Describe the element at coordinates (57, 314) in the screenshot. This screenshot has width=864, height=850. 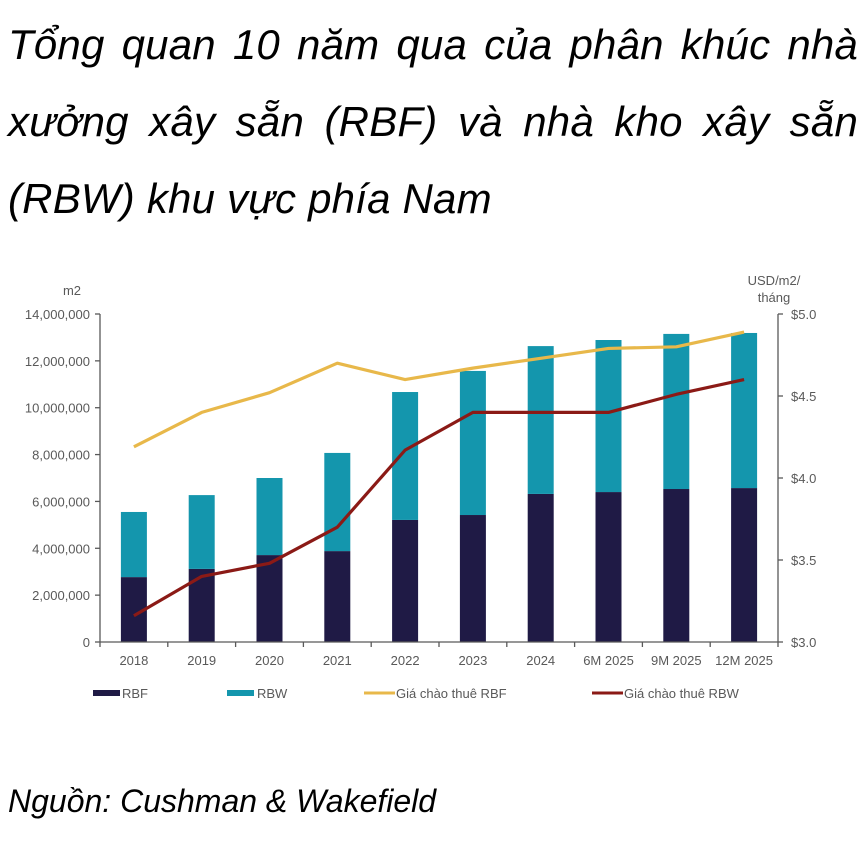
I see `left-axis-tick-label: 14,000,000` at that location.